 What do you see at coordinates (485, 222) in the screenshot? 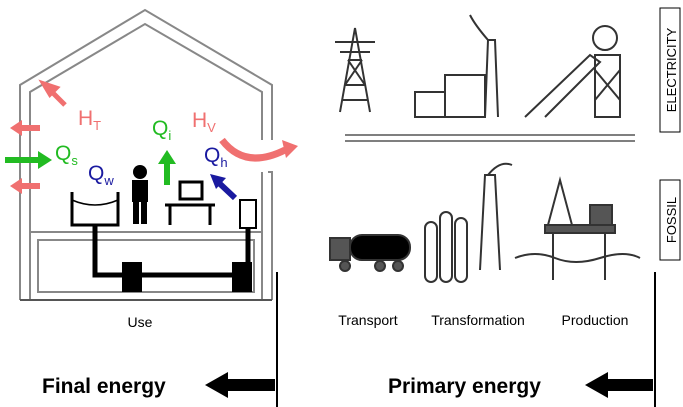
I see `fossil-icons` at bounding box center [485, 222].